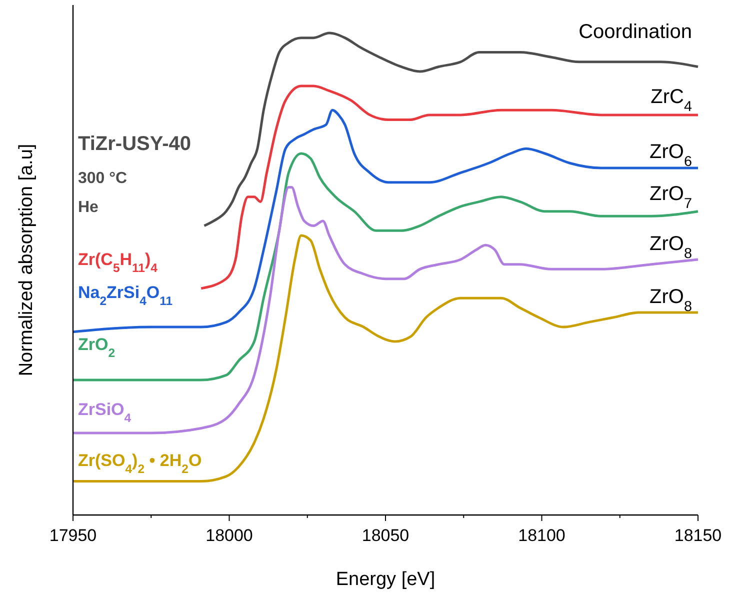 This screenshot has height=593, width=732. Describe the element at coordinates (125, 295) in the screenshot. I see `series-label: Na$_{2}$ZrSi$_{4}$O$_{11}$` at that location.